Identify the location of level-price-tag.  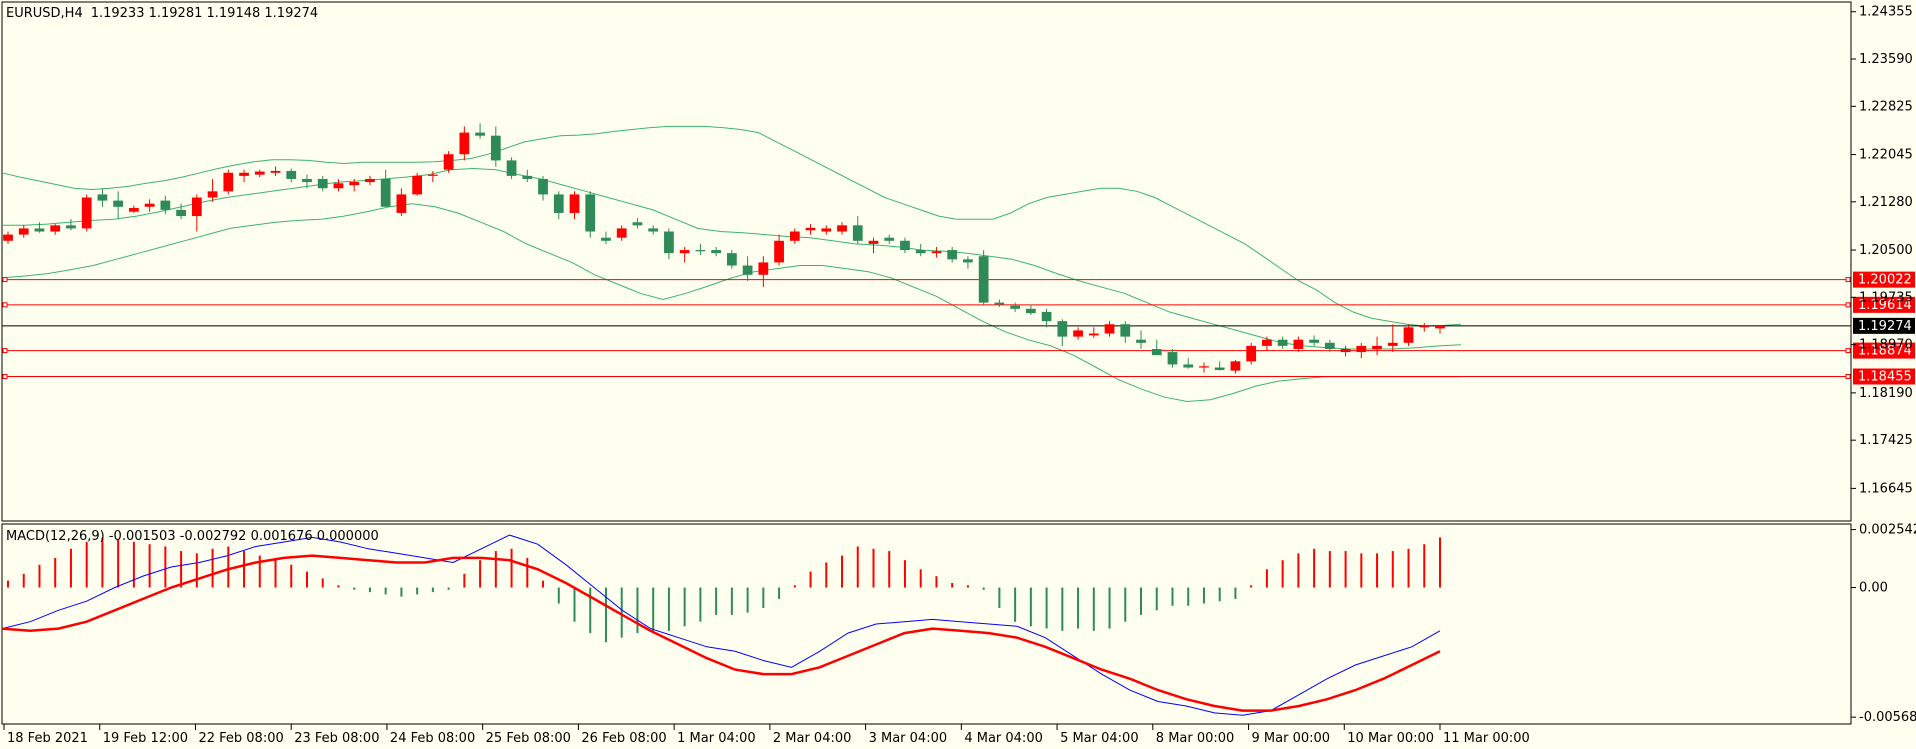
(1884, 350).